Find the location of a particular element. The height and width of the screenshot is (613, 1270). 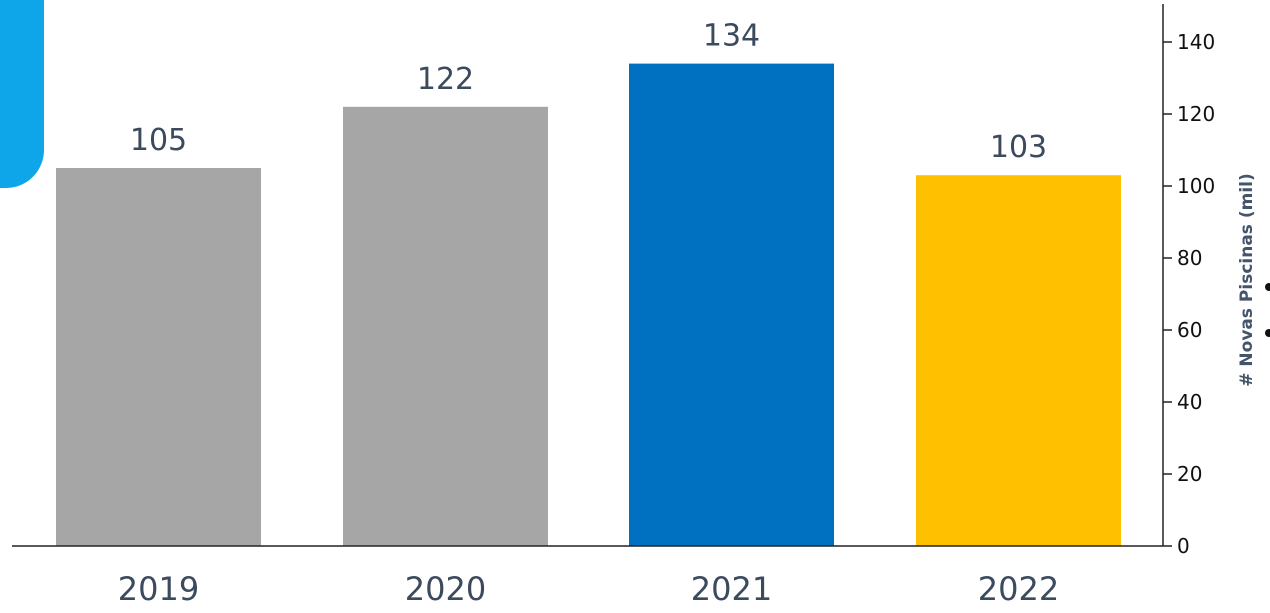

x-tick-label-2022: 2022 is located at coordinates (1018, 589).